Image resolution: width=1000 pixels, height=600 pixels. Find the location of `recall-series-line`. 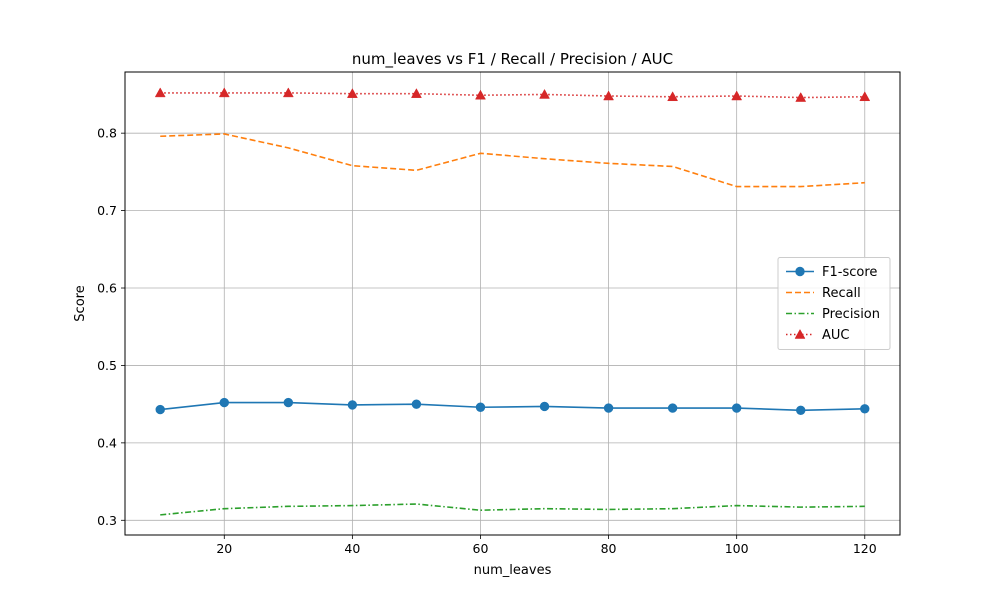

recall-series-line is located at coordinates (512, 160).